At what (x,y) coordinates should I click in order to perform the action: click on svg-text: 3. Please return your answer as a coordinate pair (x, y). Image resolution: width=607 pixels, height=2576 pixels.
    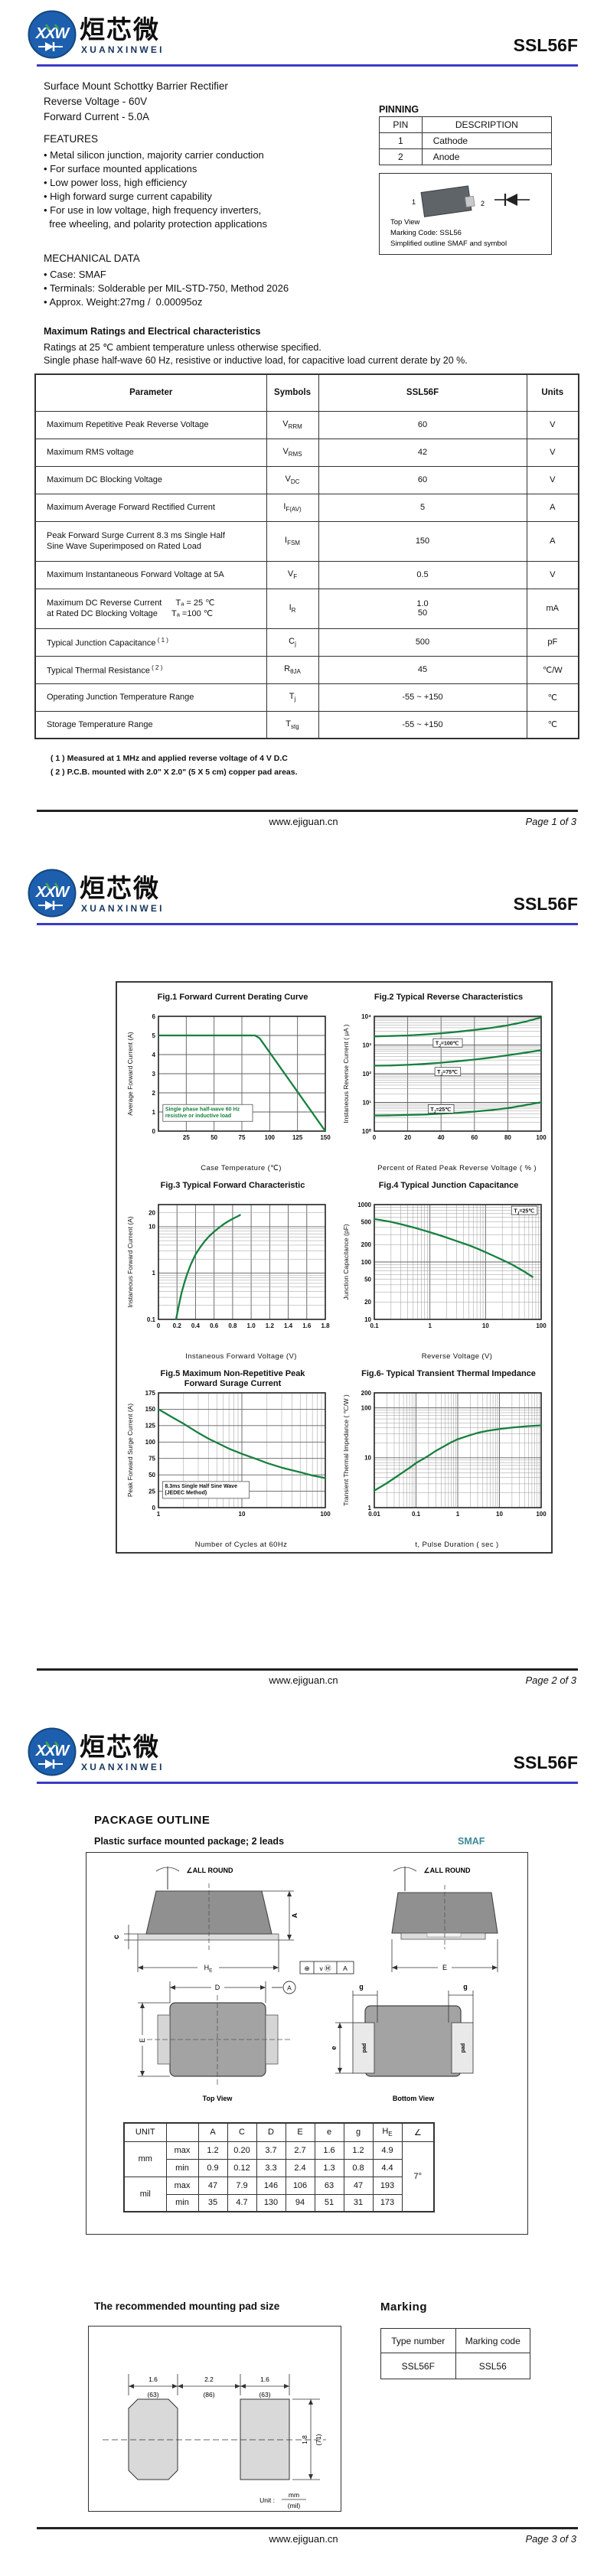
    Looking at the image, I should click on (154, 1074).